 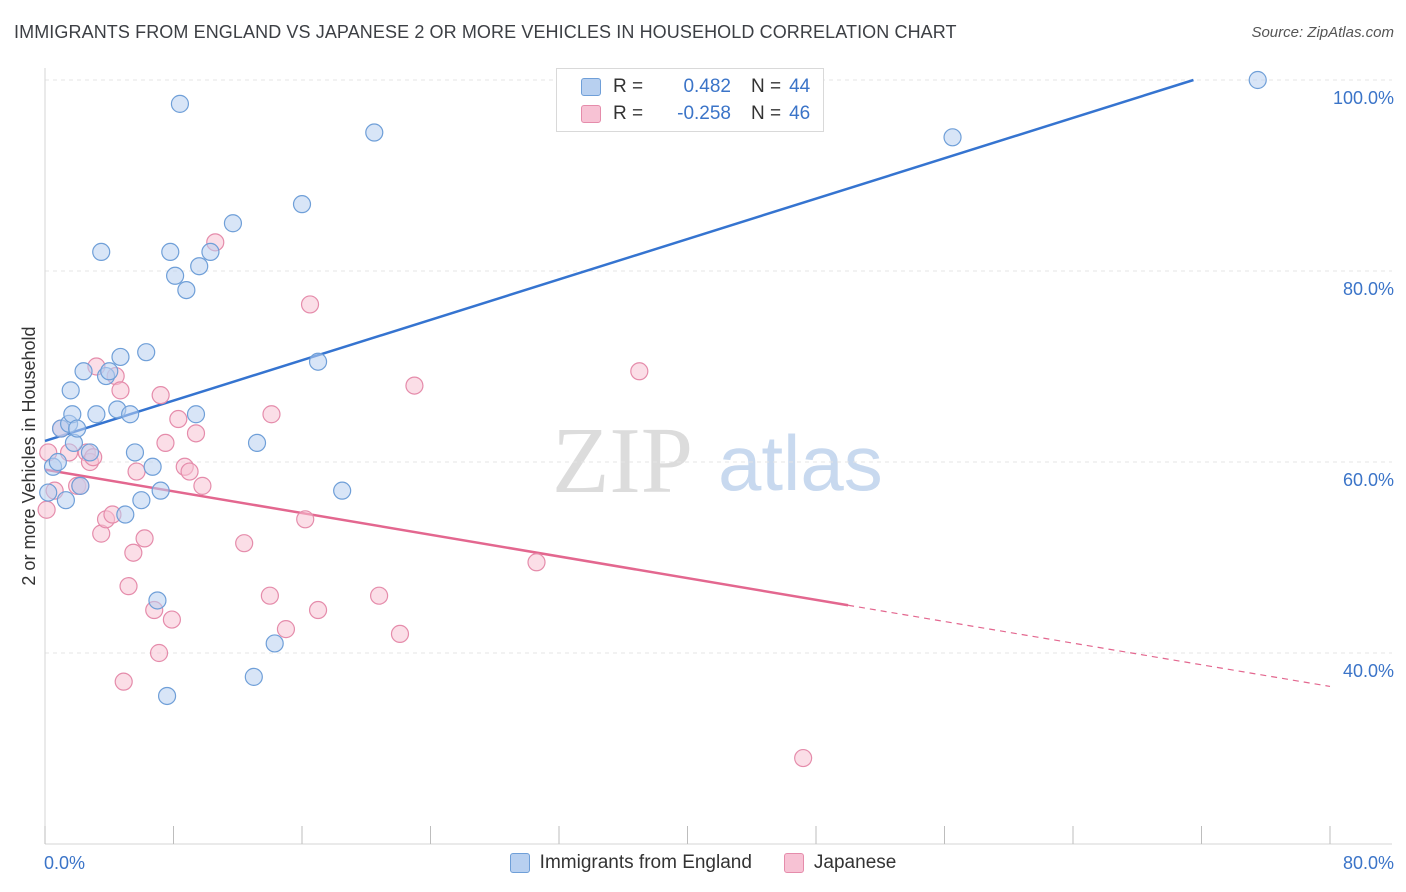 What do you see at coordinates (1368, 863) in the screenshot?
I see `x-tick-label: 80.0%` at bounding box center [1368, 863].